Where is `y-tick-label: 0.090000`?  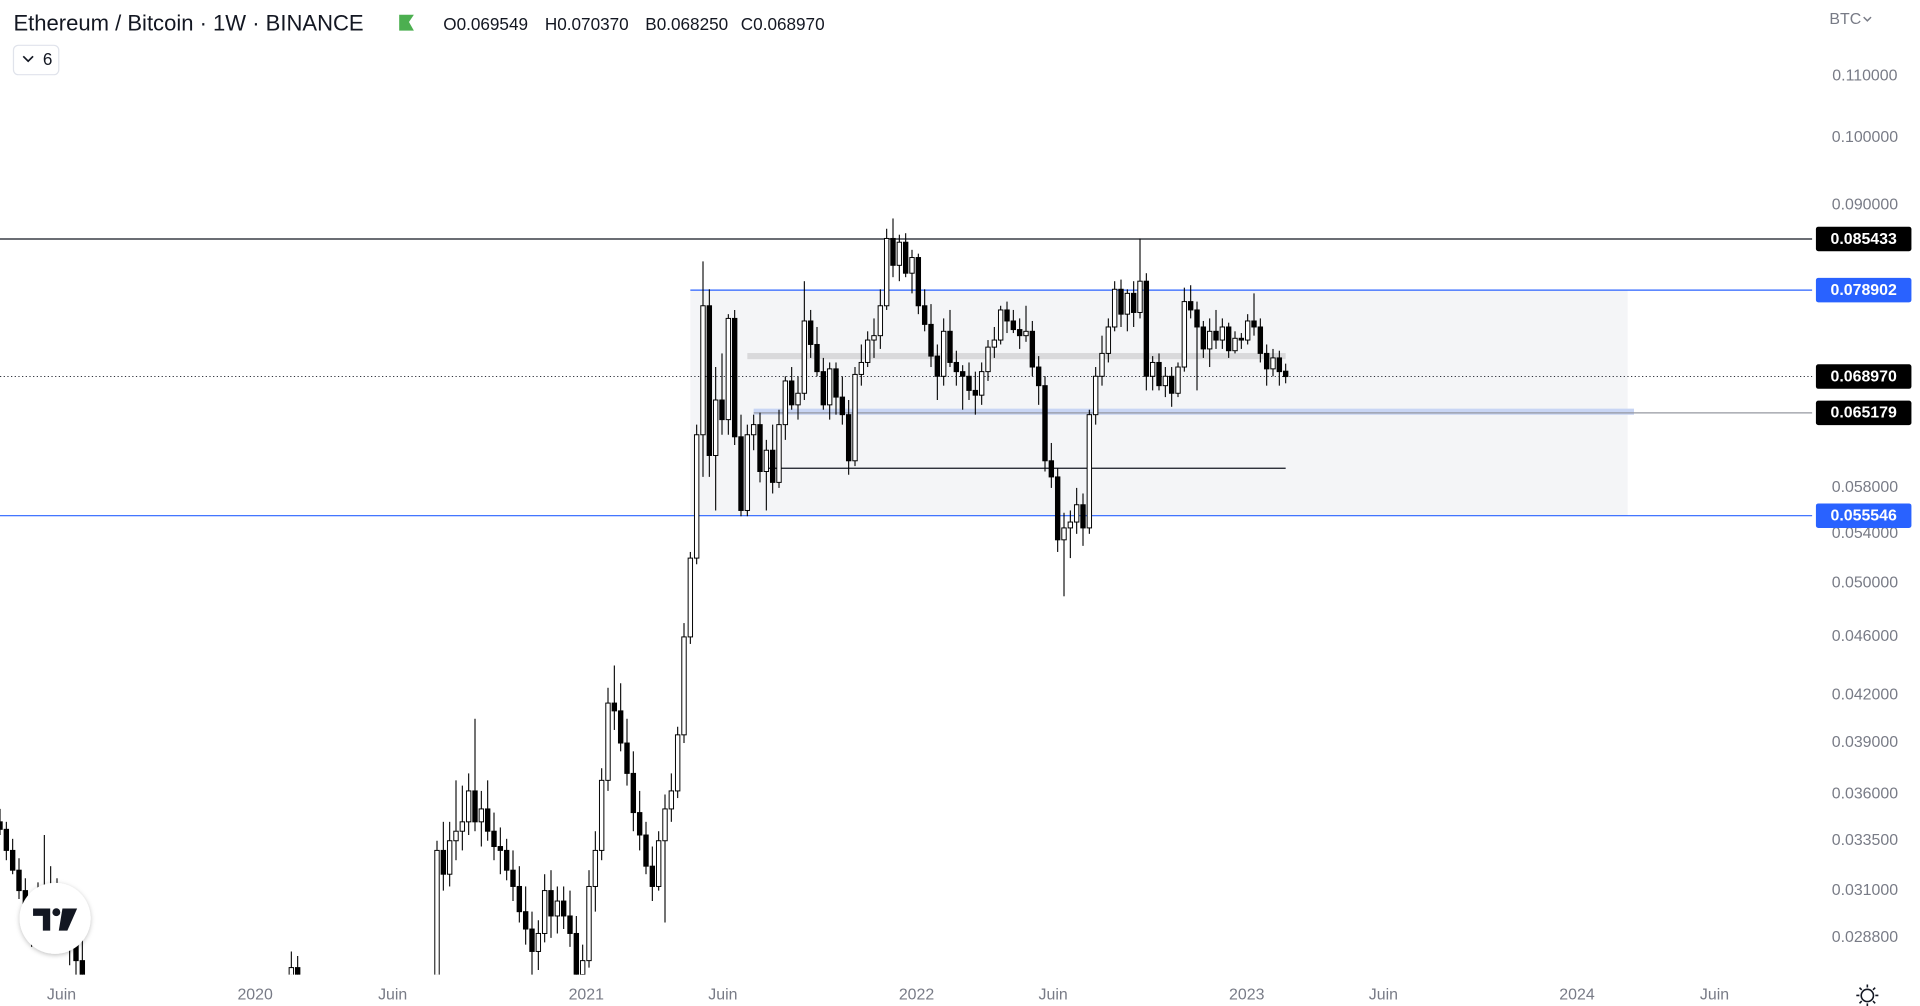 y-tick-label: 0.090000 is located at coordinates (1865, 205).